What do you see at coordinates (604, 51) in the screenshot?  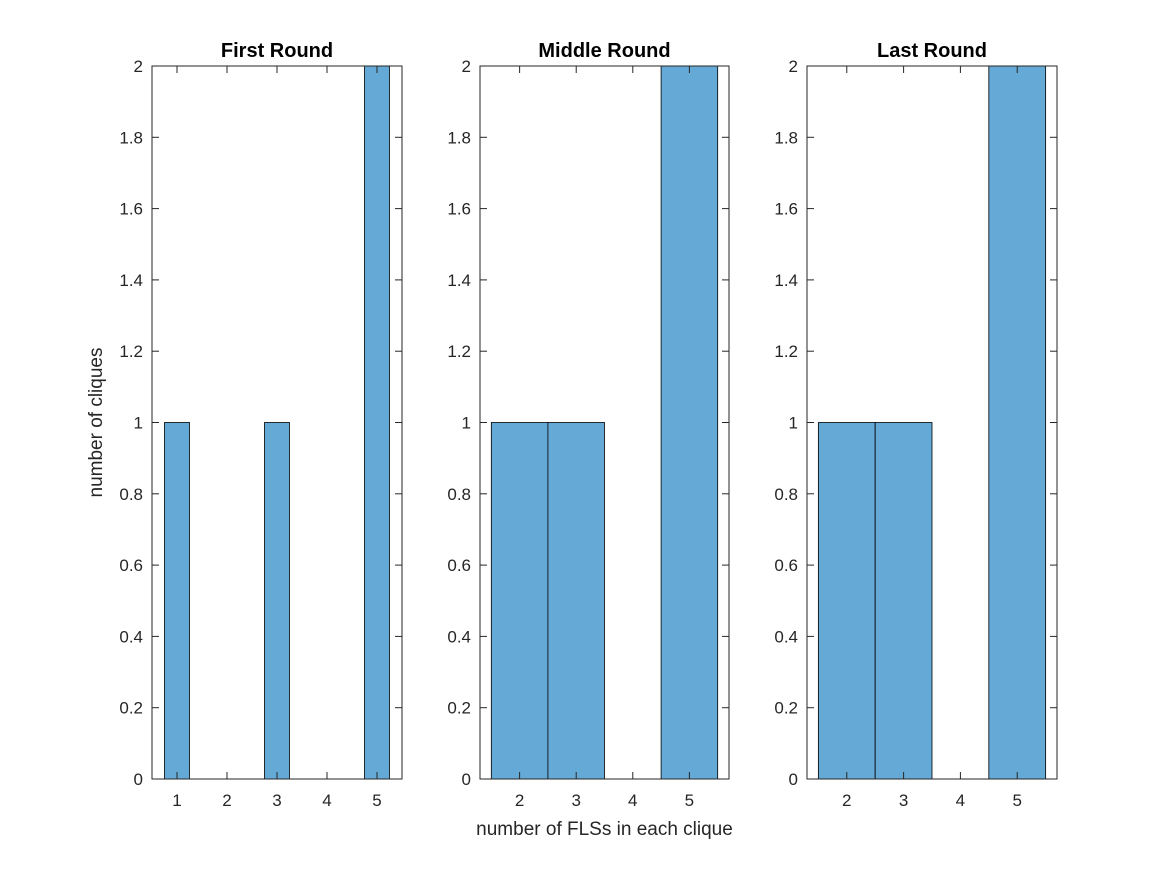 I see `panel-title: Middle Round` at bounding box center [604, 51].